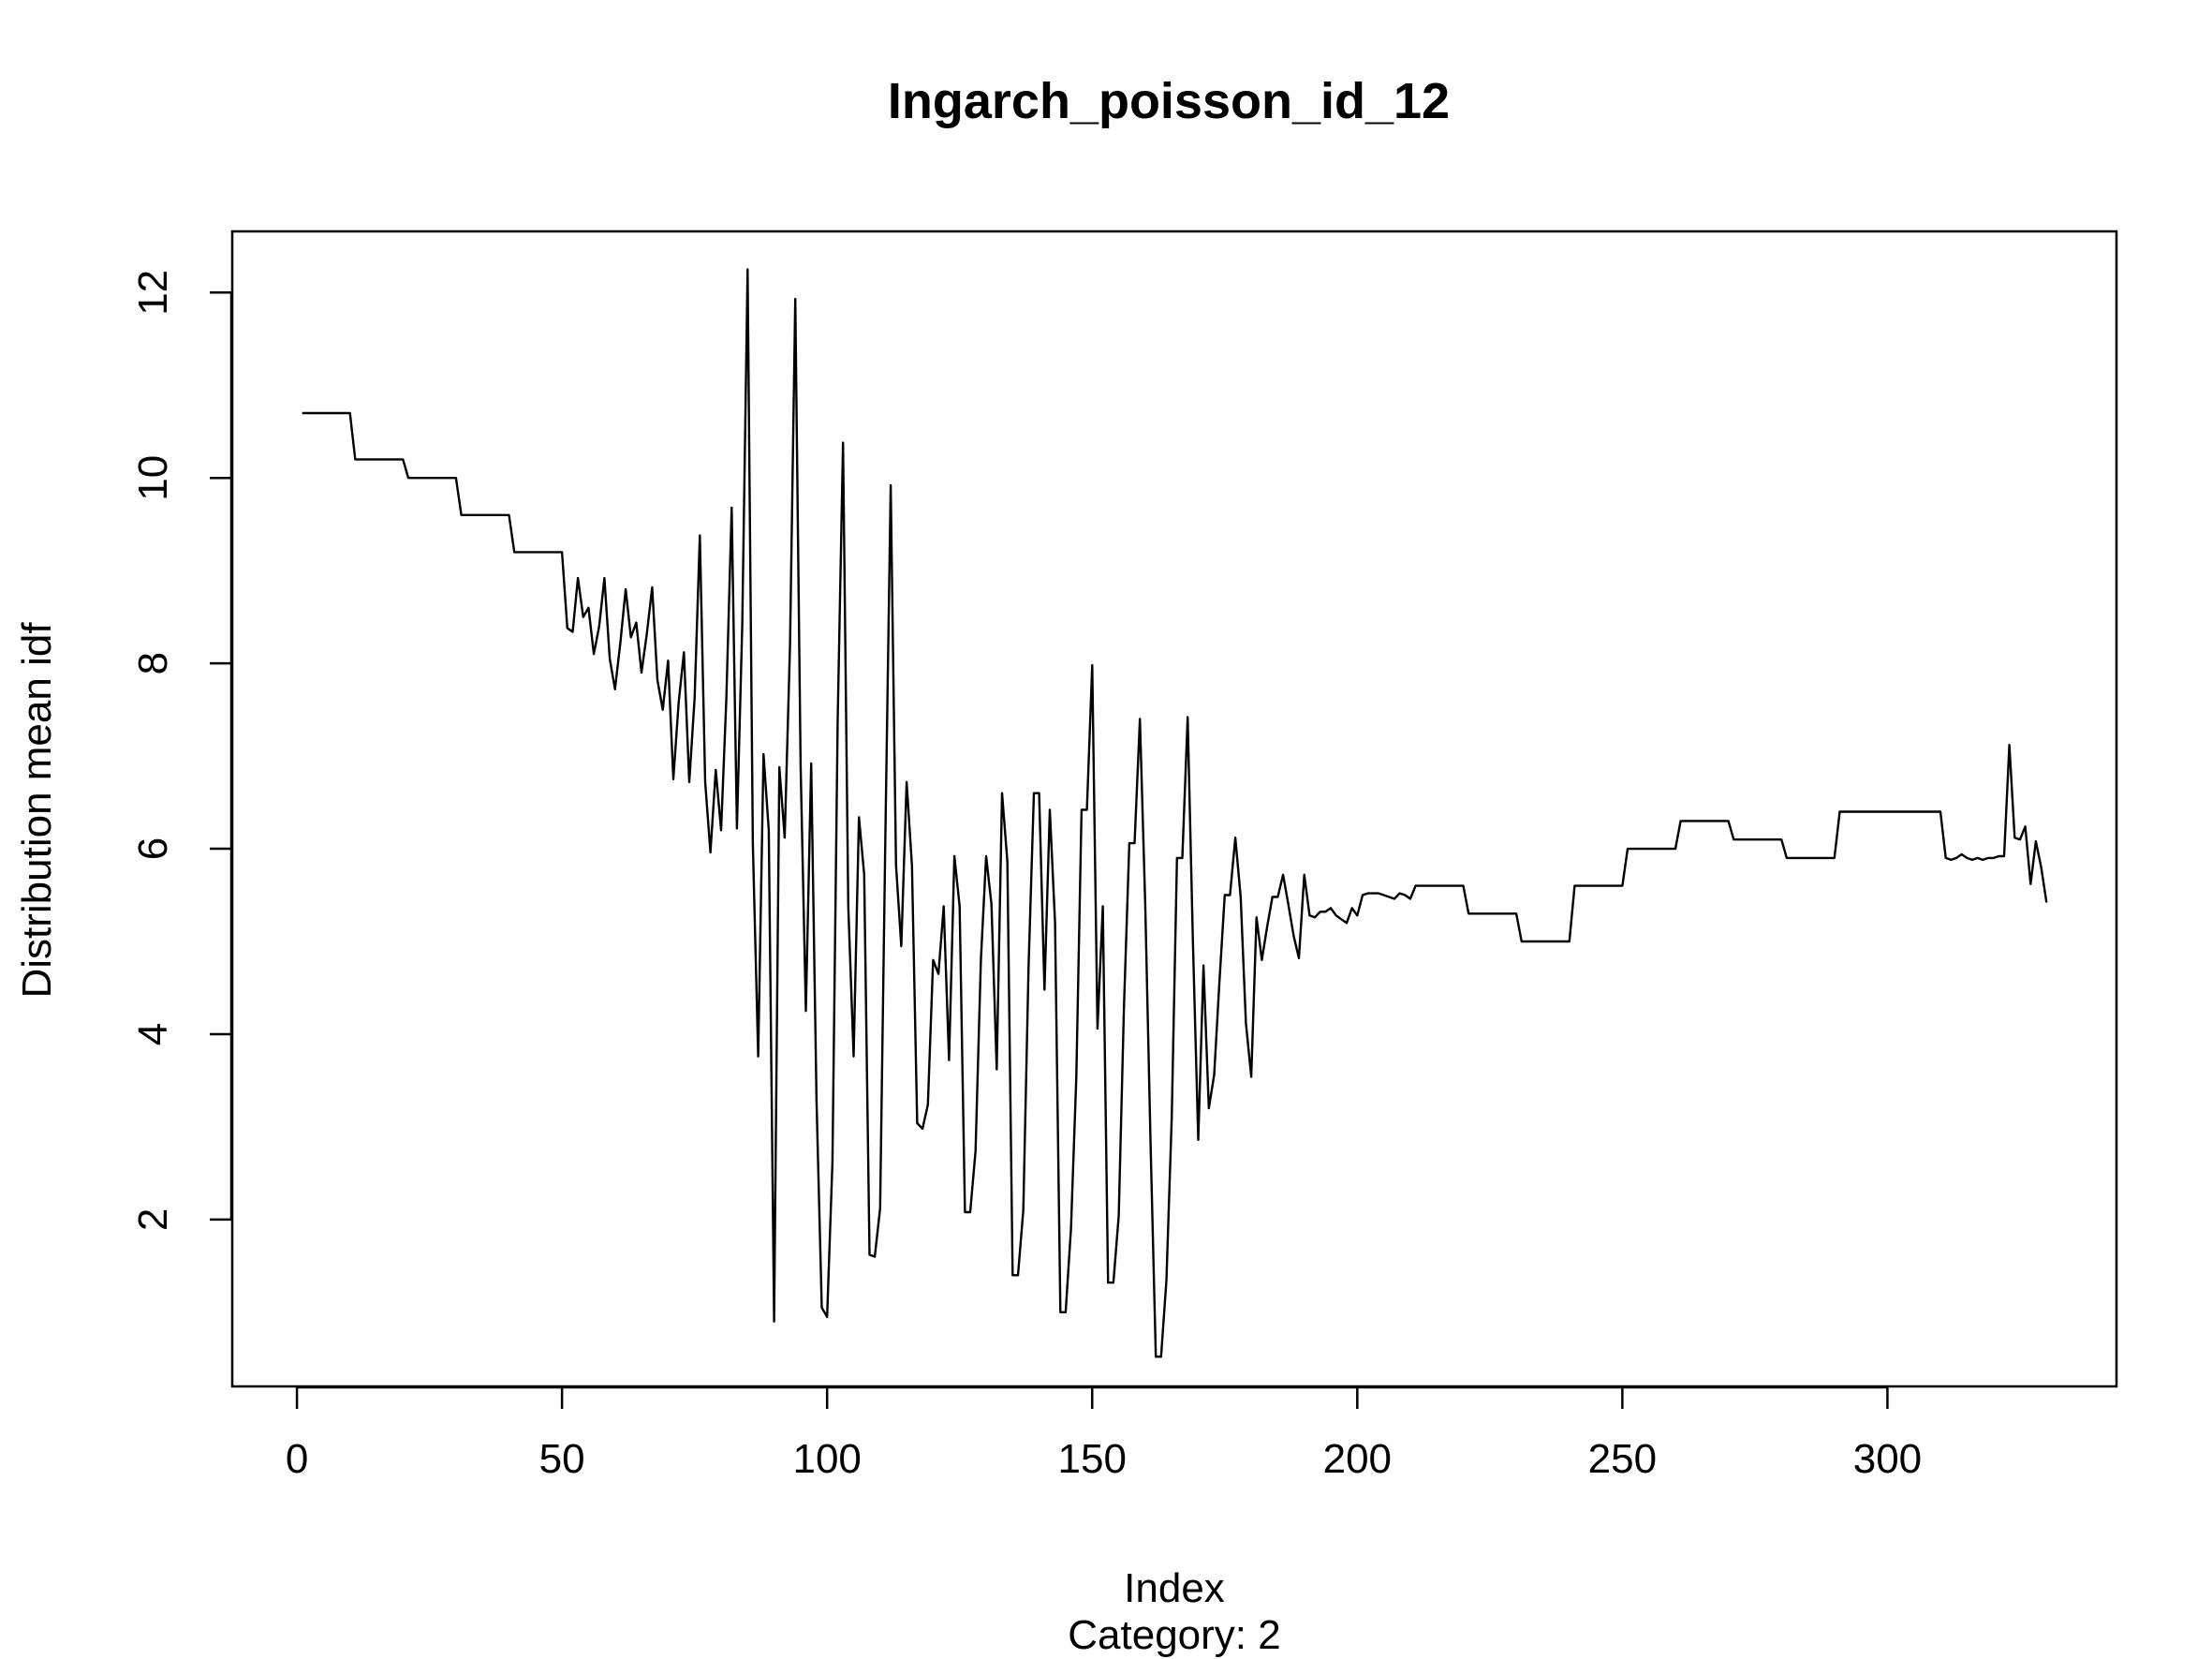 The image size is (2212, 1659). What do you see at coordinates (562, 1459) in the screenshot?
I see `x-tick-label: 50` at bounding box center [562, 1459].